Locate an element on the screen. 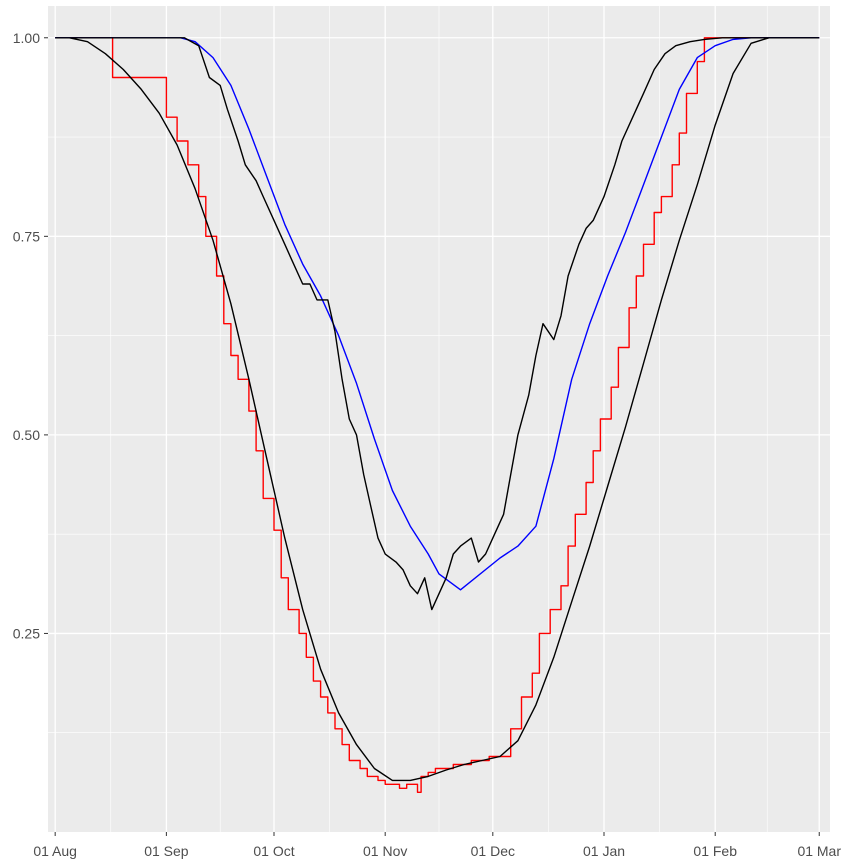 This screenshot has height=866, width=852. x-tick-label: 01 Nov is located at coordinates (385, 851).